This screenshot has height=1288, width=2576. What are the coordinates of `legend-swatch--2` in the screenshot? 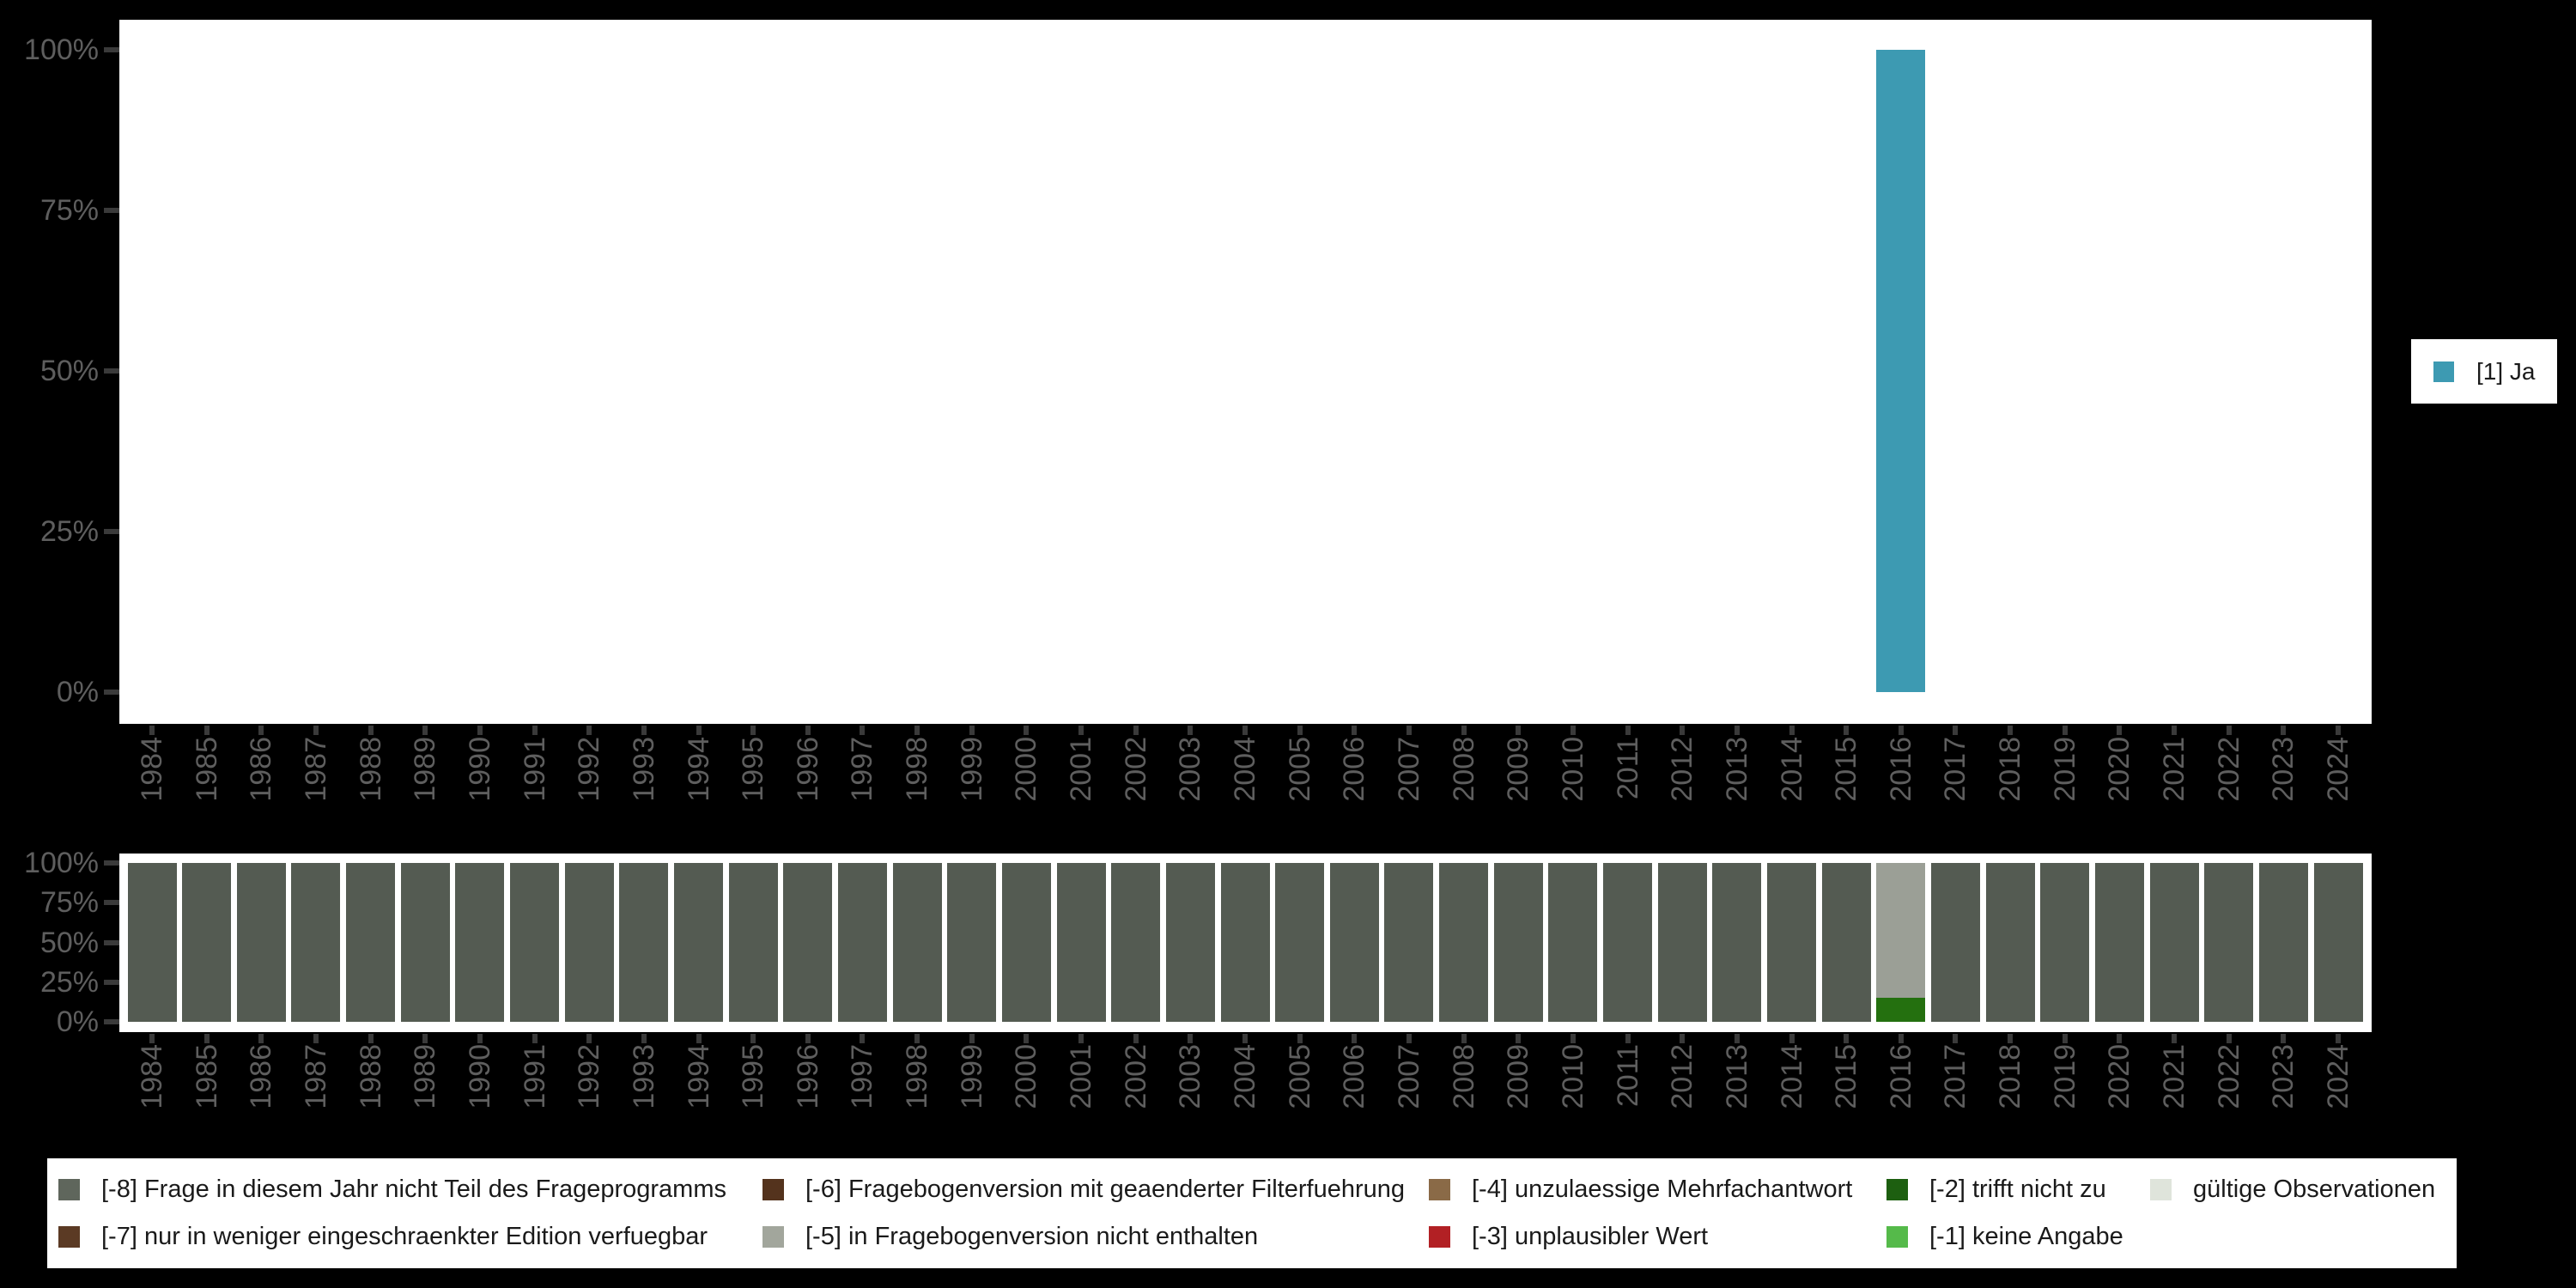 It's located at (1897, 1189).